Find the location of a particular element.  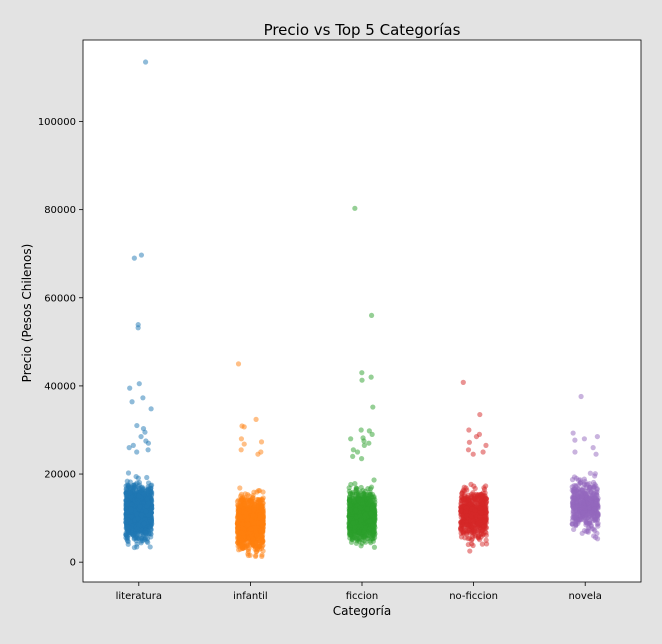

x-tick-label-no-ficcion: no-ficcion is located at coordinates (473, 596).